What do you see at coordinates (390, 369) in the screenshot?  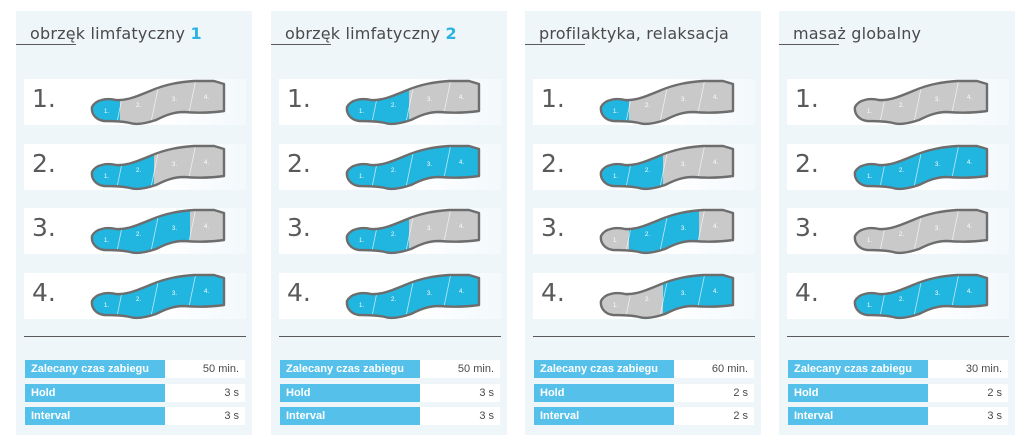 I see `parameter-row: Zalecany czas zabiegu 50 min.` at bounding box center [390, 369].